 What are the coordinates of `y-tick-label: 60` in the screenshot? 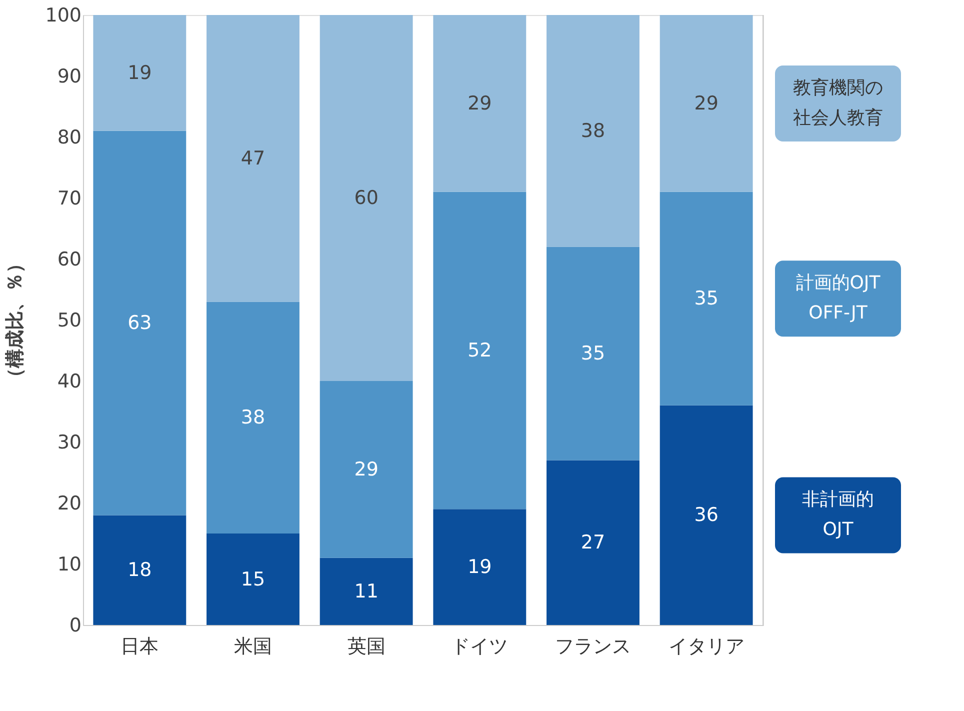 It's located at (69, 259).